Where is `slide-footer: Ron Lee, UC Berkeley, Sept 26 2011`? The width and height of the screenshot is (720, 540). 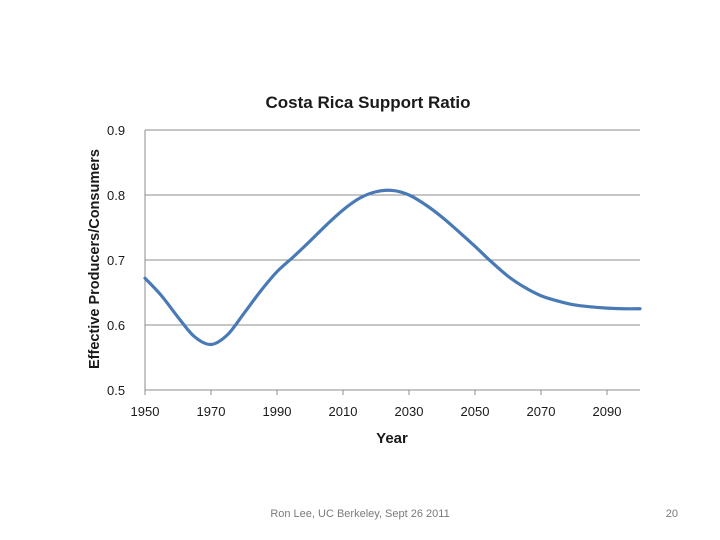
slide-footer: Ron Lee, UC Berkeley, Sept 26 2011 is located at coordinates (360, 514).